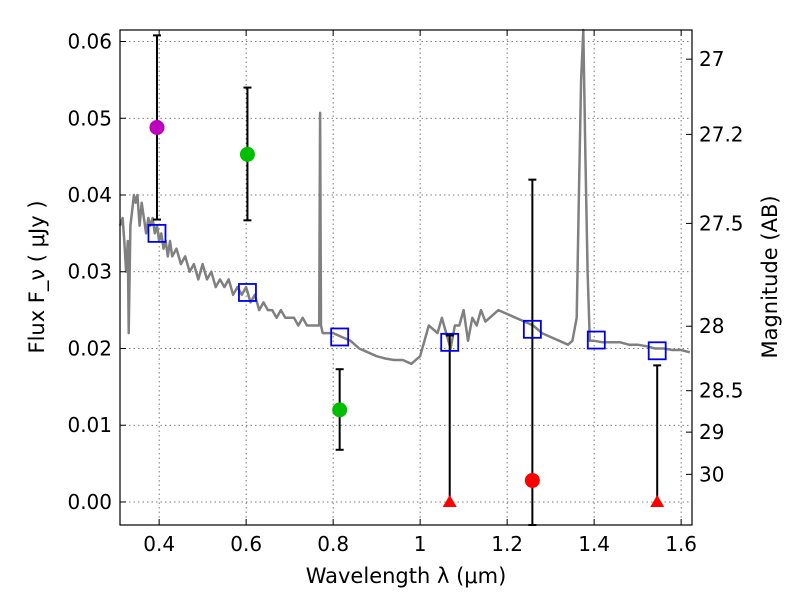 The image size is (800, 604). I want to click on y2-tick-label: 27.2, so click(721, 134).